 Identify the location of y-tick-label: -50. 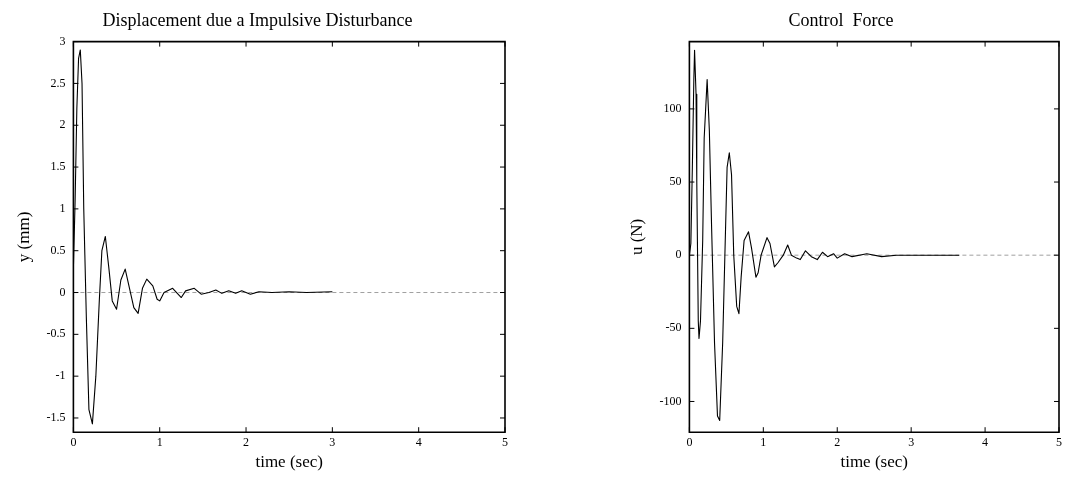
(673, 327).